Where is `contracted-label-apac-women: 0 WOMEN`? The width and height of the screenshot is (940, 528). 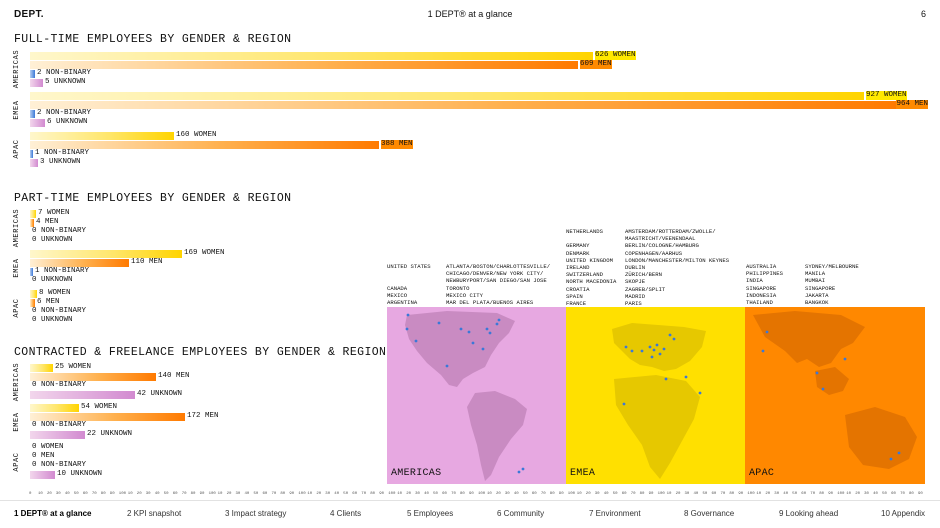 contracted-label-apac-women: 0 WOMEN is located at coordinates (48, 447).